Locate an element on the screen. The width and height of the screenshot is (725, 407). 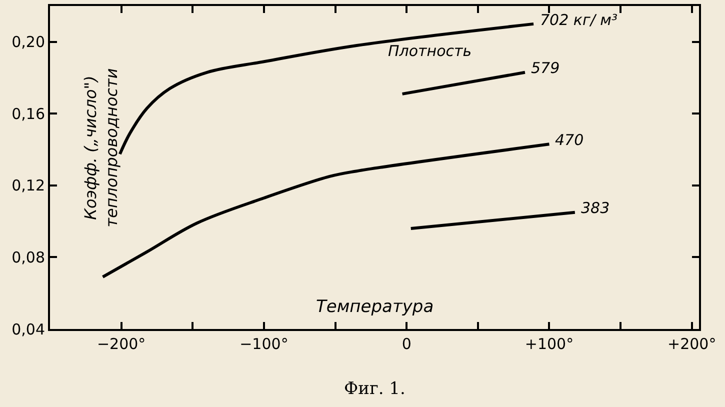
x-axis-title: Температура is located at coordinates (375, 307).